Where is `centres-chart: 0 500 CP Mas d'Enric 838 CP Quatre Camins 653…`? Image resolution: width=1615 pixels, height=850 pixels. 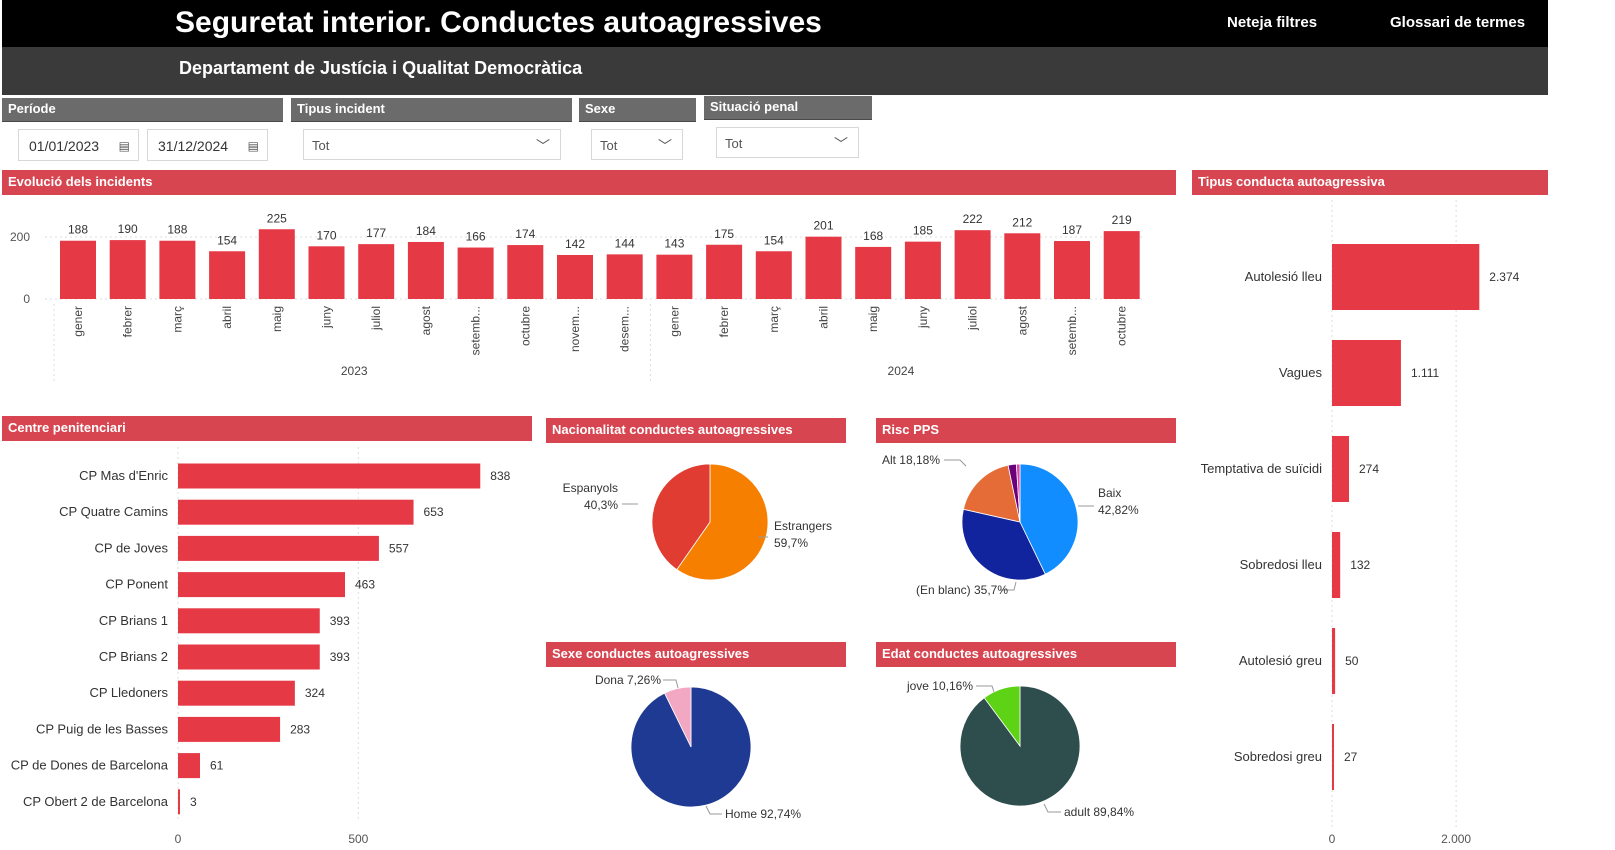 centres-chart: 0 500 CP Mas d'Enric 838 CP Quatre Camins 653… is located at coordinates (261, 646).